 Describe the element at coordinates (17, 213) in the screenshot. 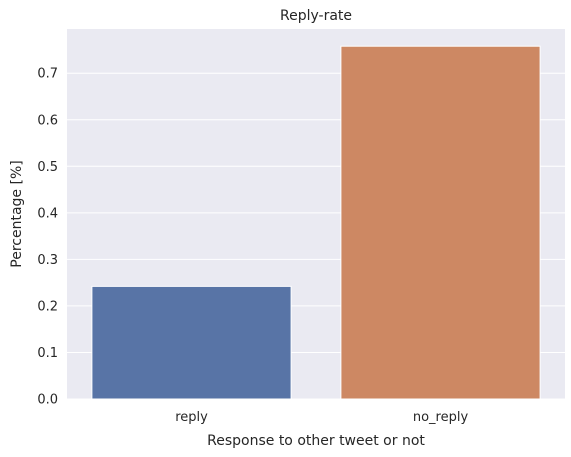

I see `y-axis-label: Percentage [%]` at that location.